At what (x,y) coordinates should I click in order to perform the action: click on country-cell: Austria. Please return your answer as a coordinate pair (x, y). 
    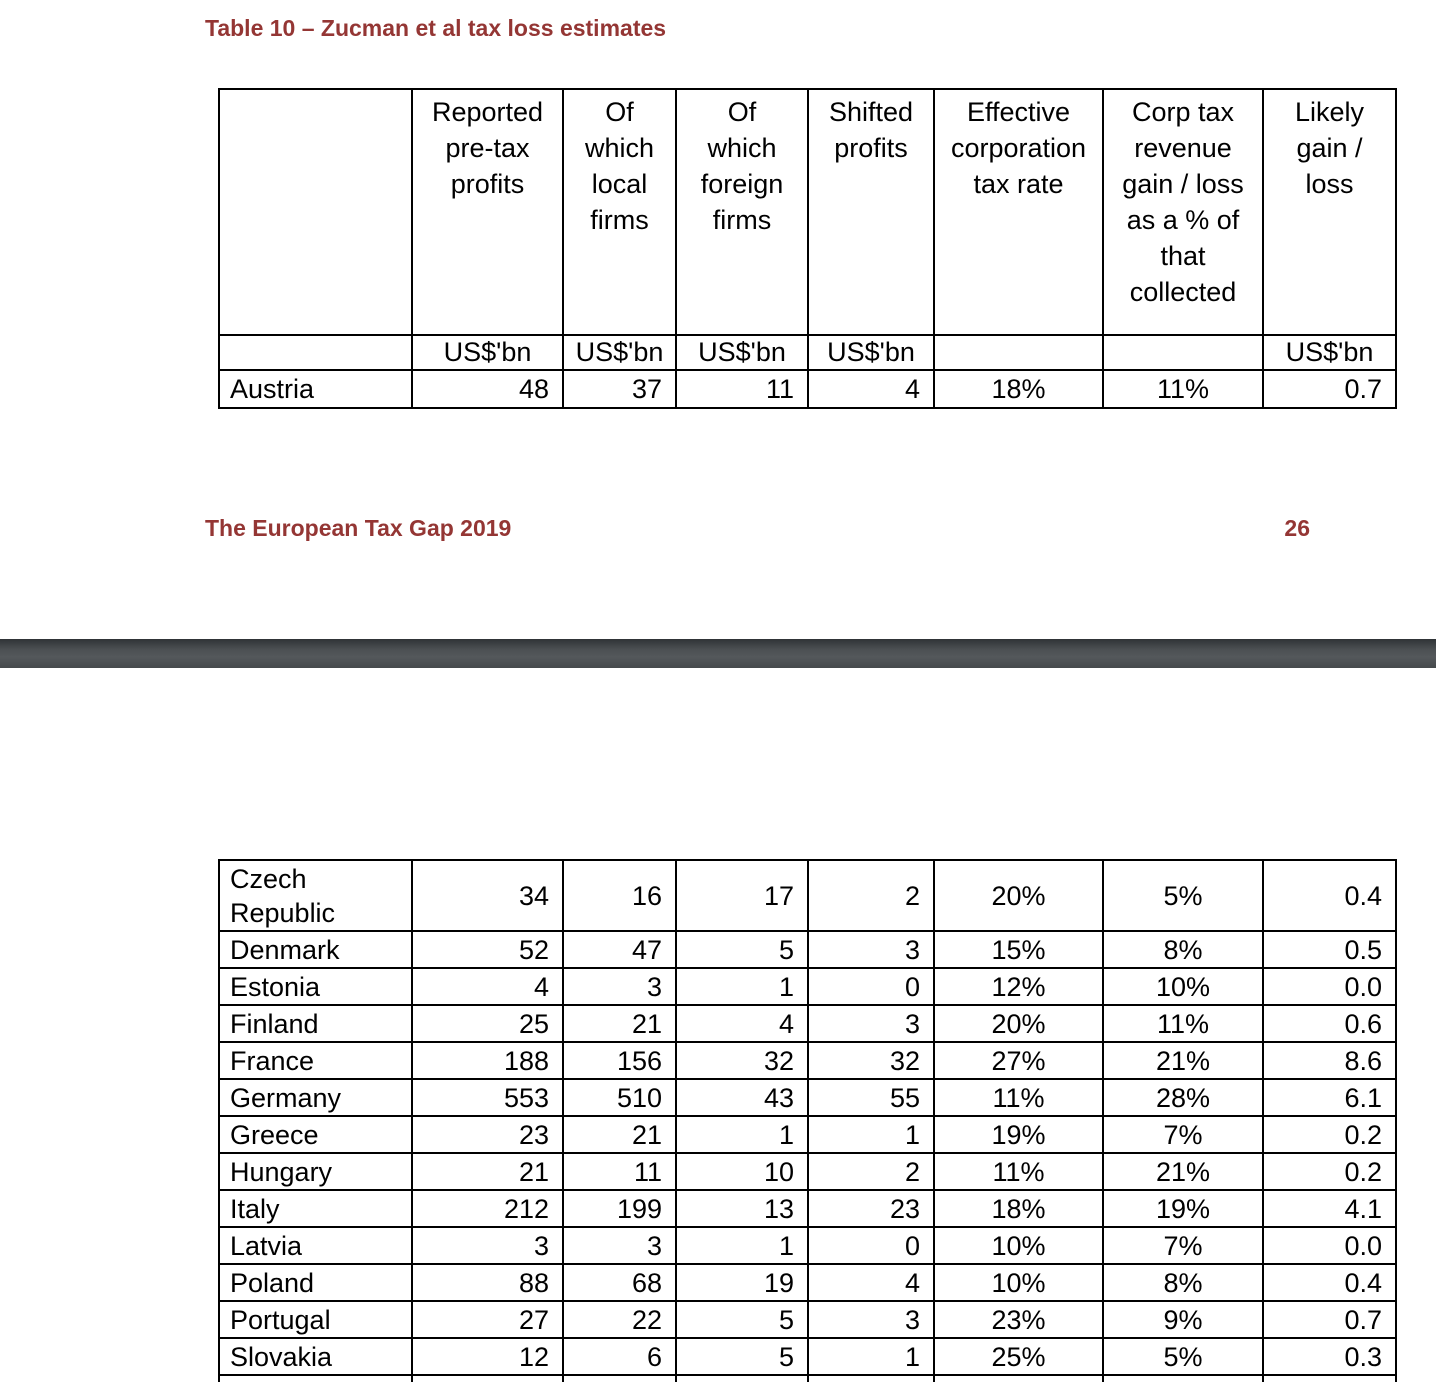
    Looking at the image, I should click on (315, 389).